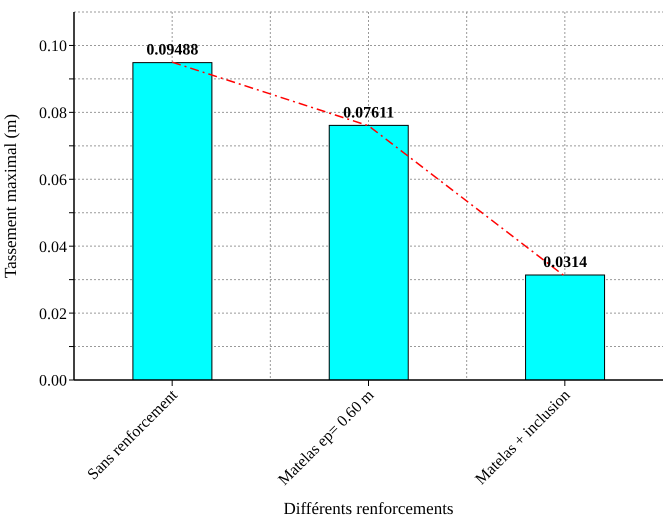 The image size is (665, 522). I want to click on y-tick-label: 0.08, so click(53, 113).